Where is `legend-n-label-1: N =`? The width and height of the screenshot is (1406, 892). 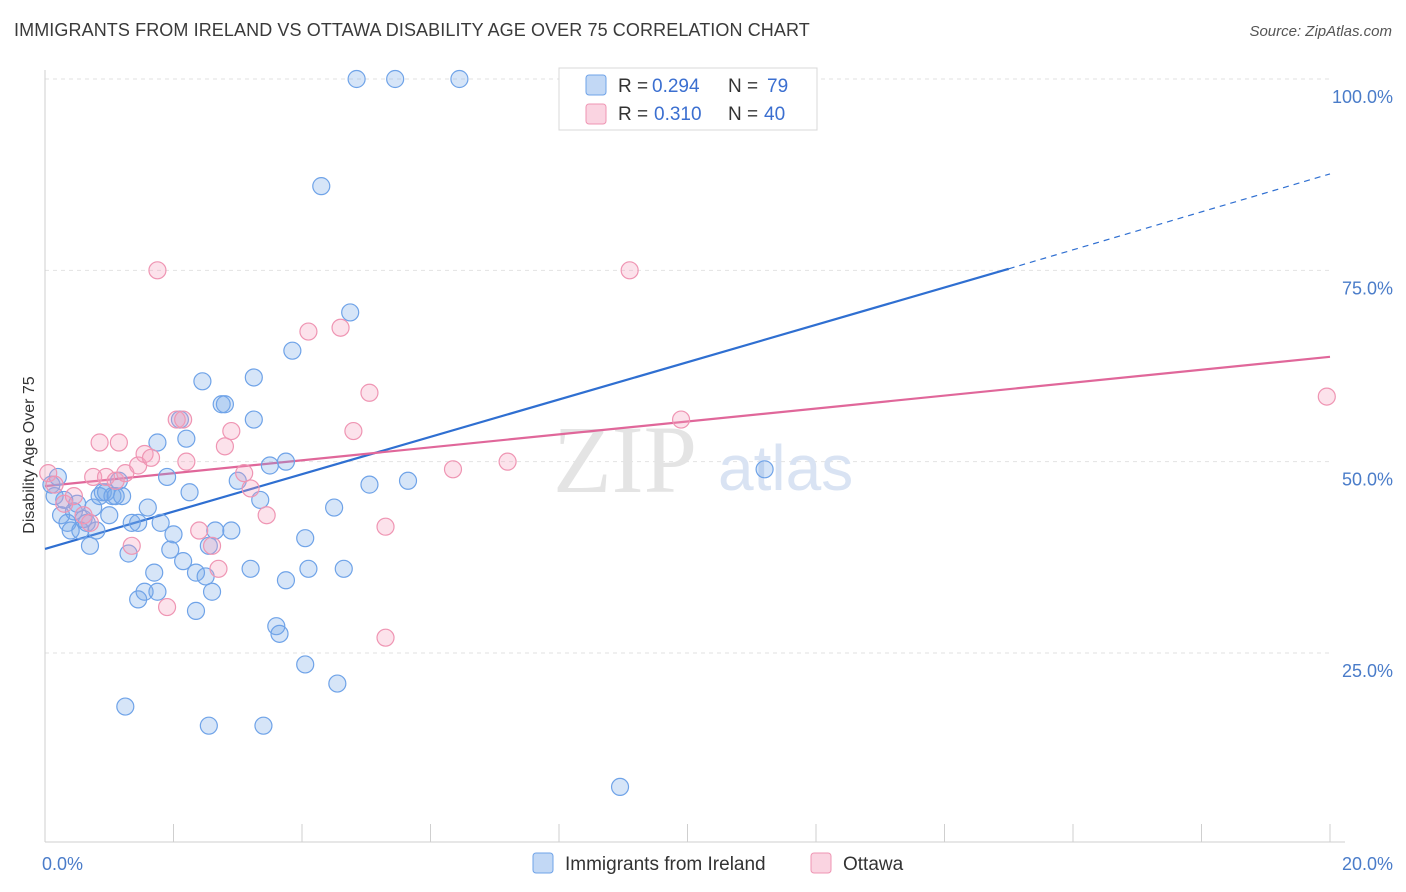
legend-n-label-1: N = is located at coordinates (743, 86).